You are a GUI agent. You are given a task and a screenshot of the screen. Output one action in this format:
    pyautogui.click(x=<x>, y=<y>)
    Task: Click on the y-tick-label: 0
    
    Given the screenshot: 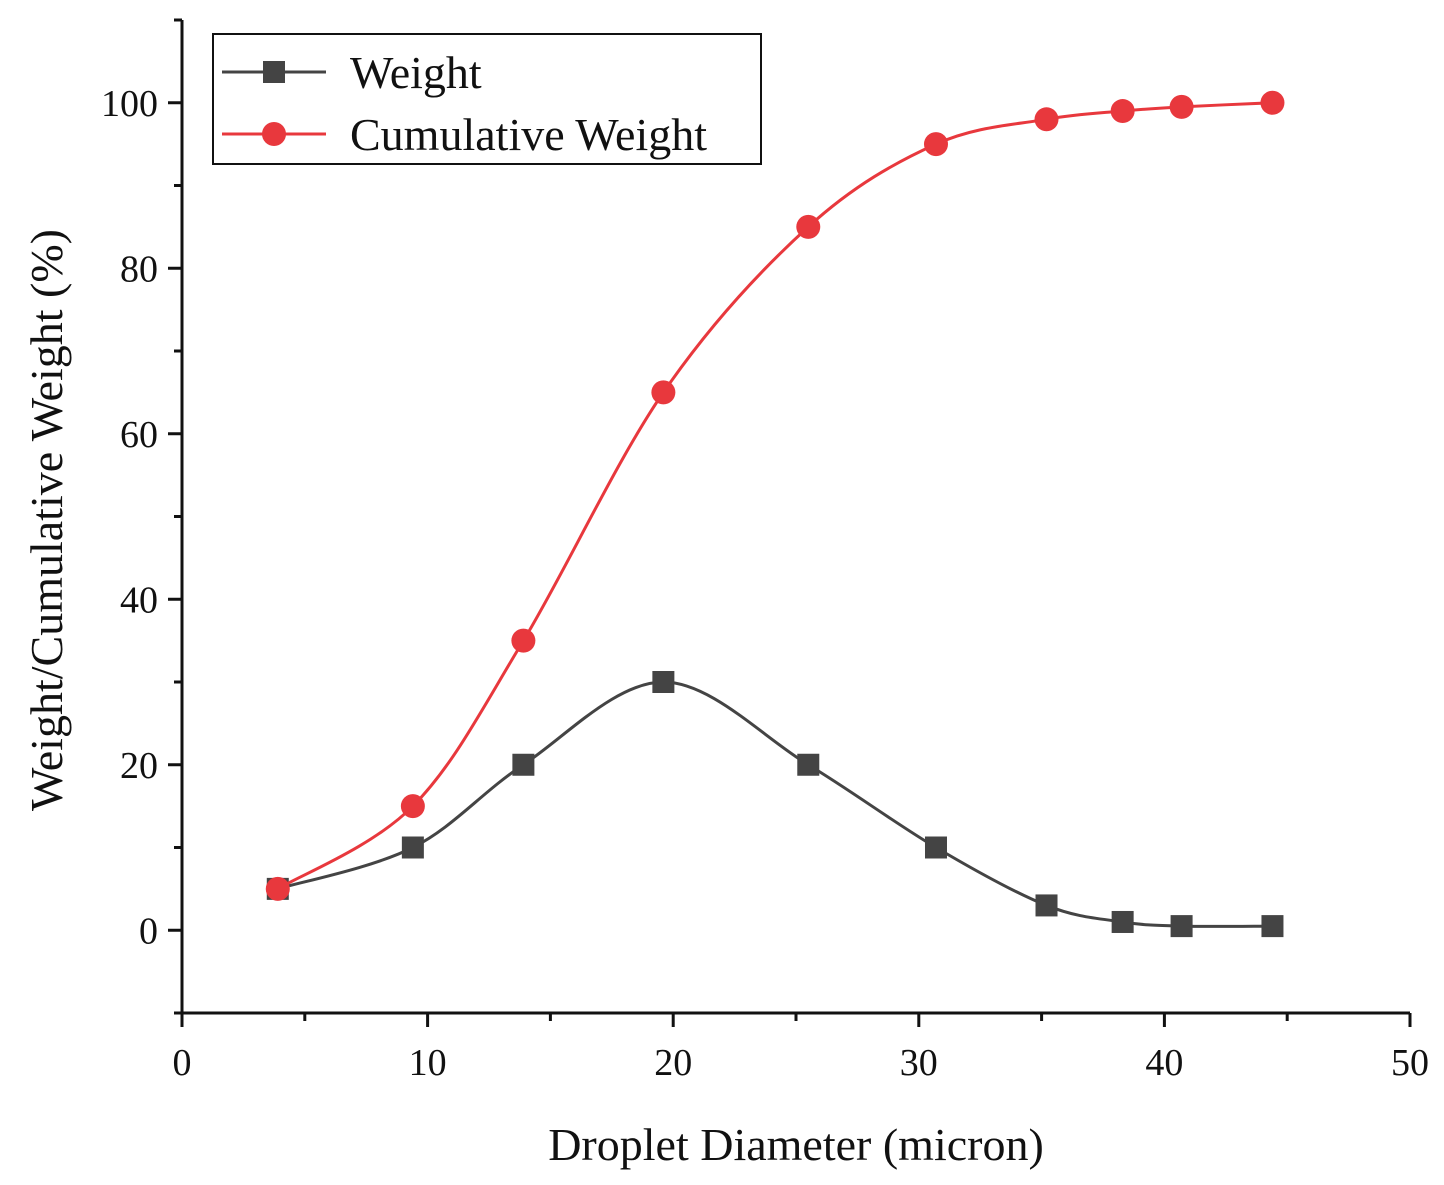 What is the action you would take?
    pyautogui.click(x=148, y=931)
    